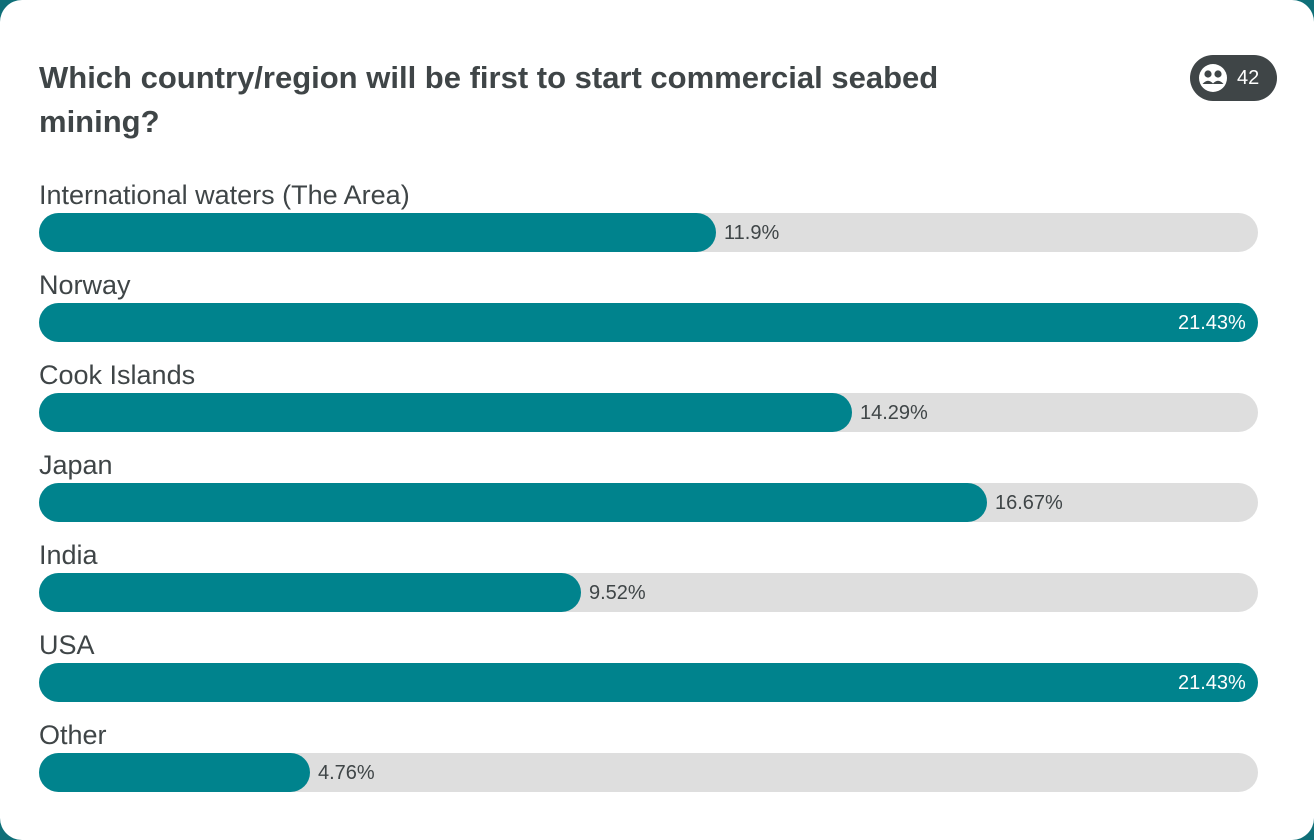 The height and width of the screenshot is (840, 1314). Describe the element at coordinates (73, 735) in the screenshot. I see `option-label: Other` at that location.